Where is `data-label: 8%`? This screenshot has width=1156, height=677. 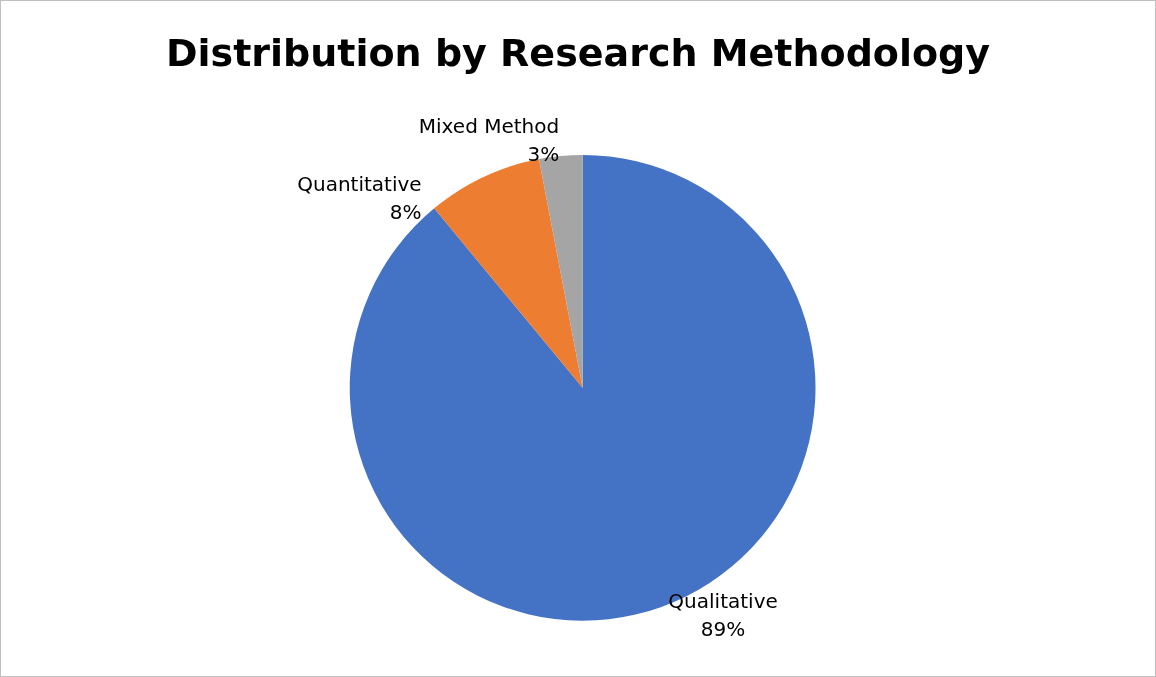 data-label: 8% is located at coordinates (405, 212).